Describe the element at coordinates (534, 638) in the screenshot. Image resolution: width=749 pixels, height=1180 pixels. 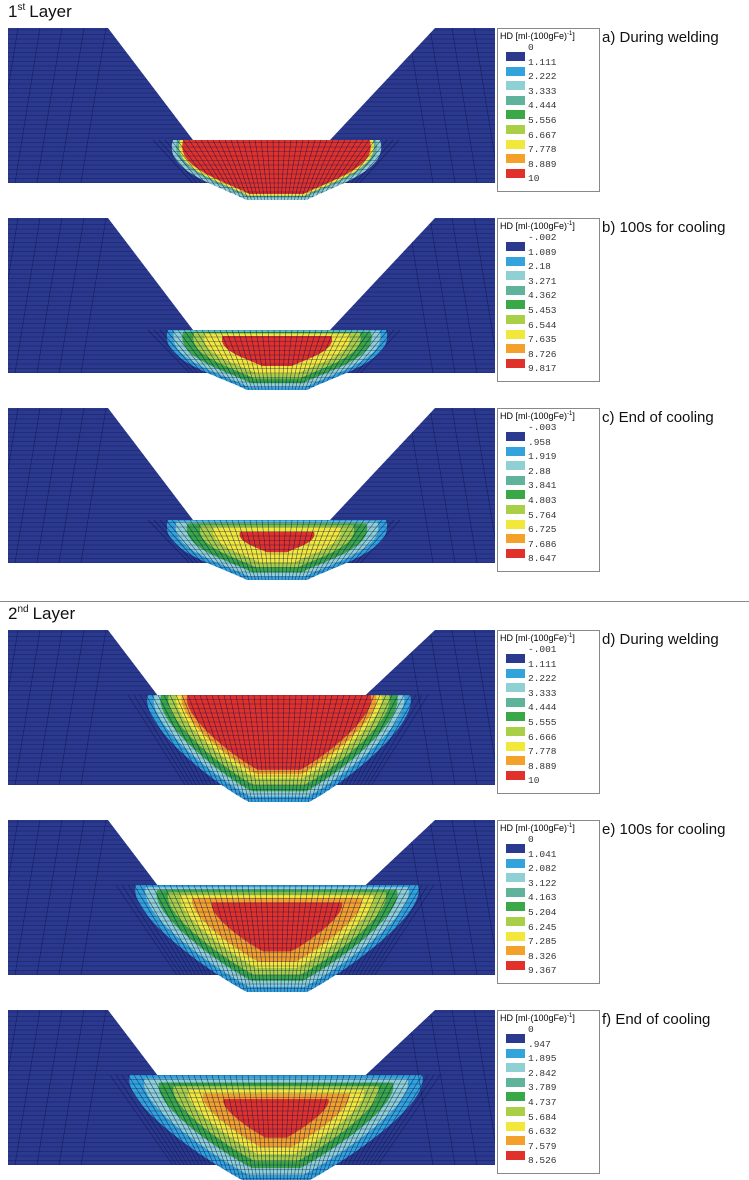
I see `legend-title-text: HD [ml·(100gFe)` at that location.